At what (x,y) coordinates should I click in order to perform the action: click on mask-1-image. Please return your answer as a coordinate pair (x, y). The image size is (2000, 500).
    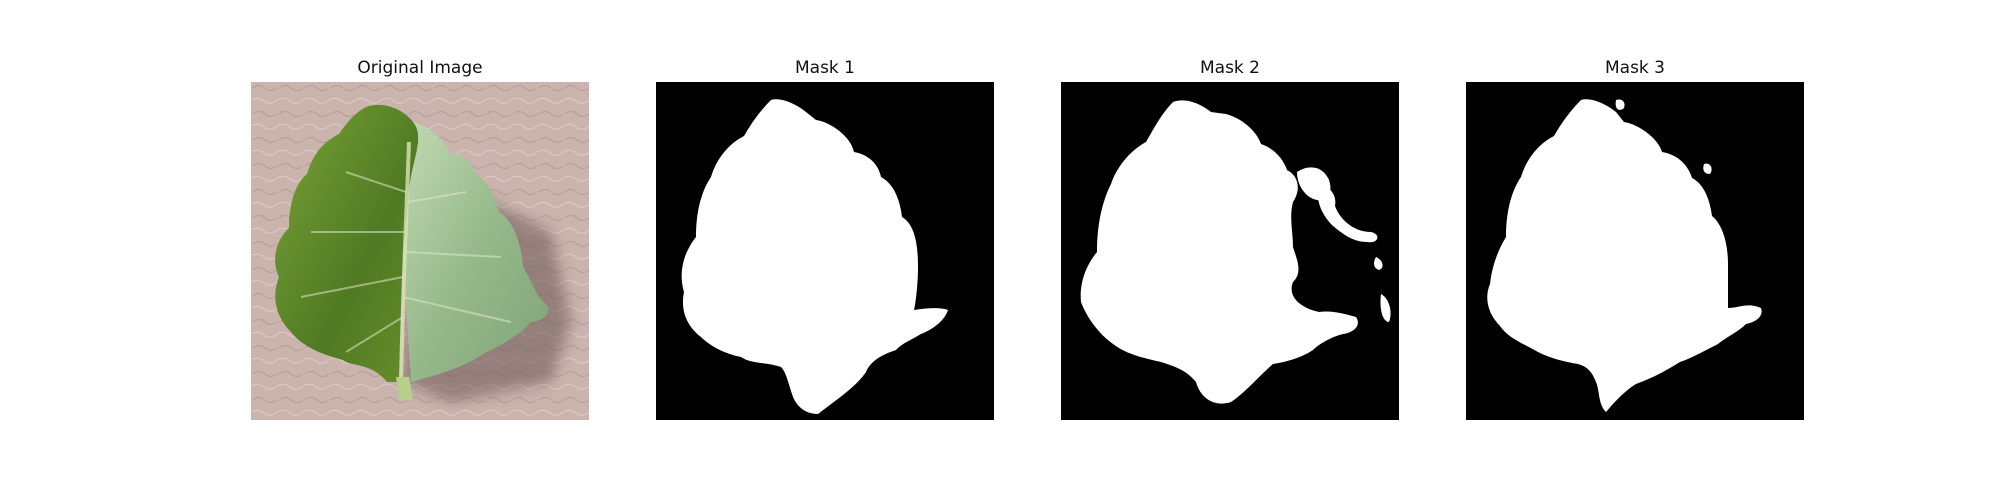
    Looking at the image, I should click on (825, 251).